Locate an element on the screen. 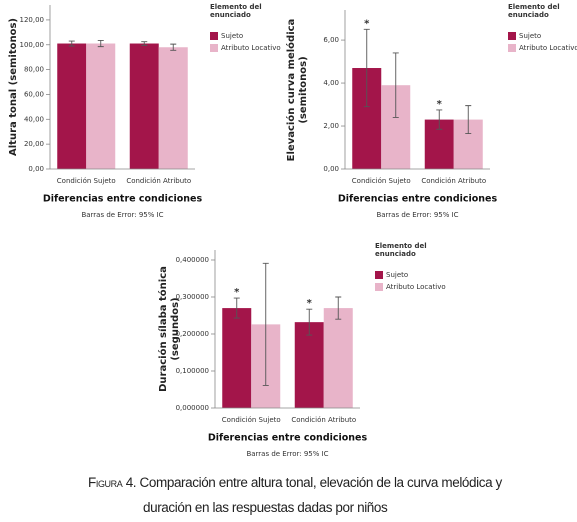 This screenshot has height=522, width=577. y-axis-title: Duración sílaba tónica (segundos) is located at coordinates (169, 329).